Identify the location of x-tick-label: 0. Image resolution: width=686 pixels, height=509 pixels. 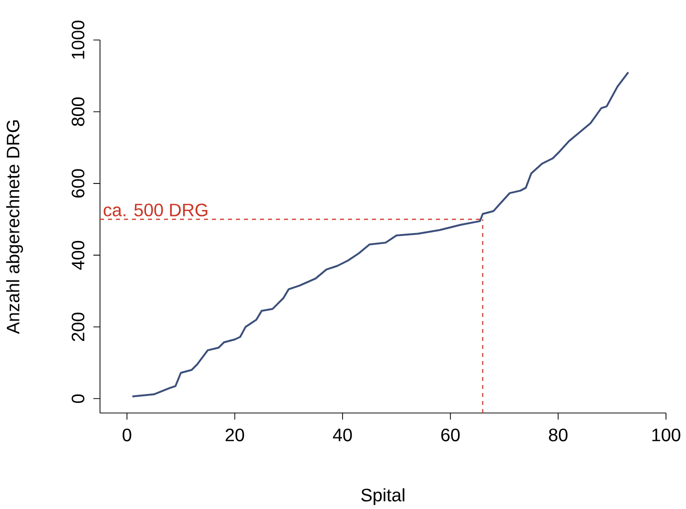
(127, 435).